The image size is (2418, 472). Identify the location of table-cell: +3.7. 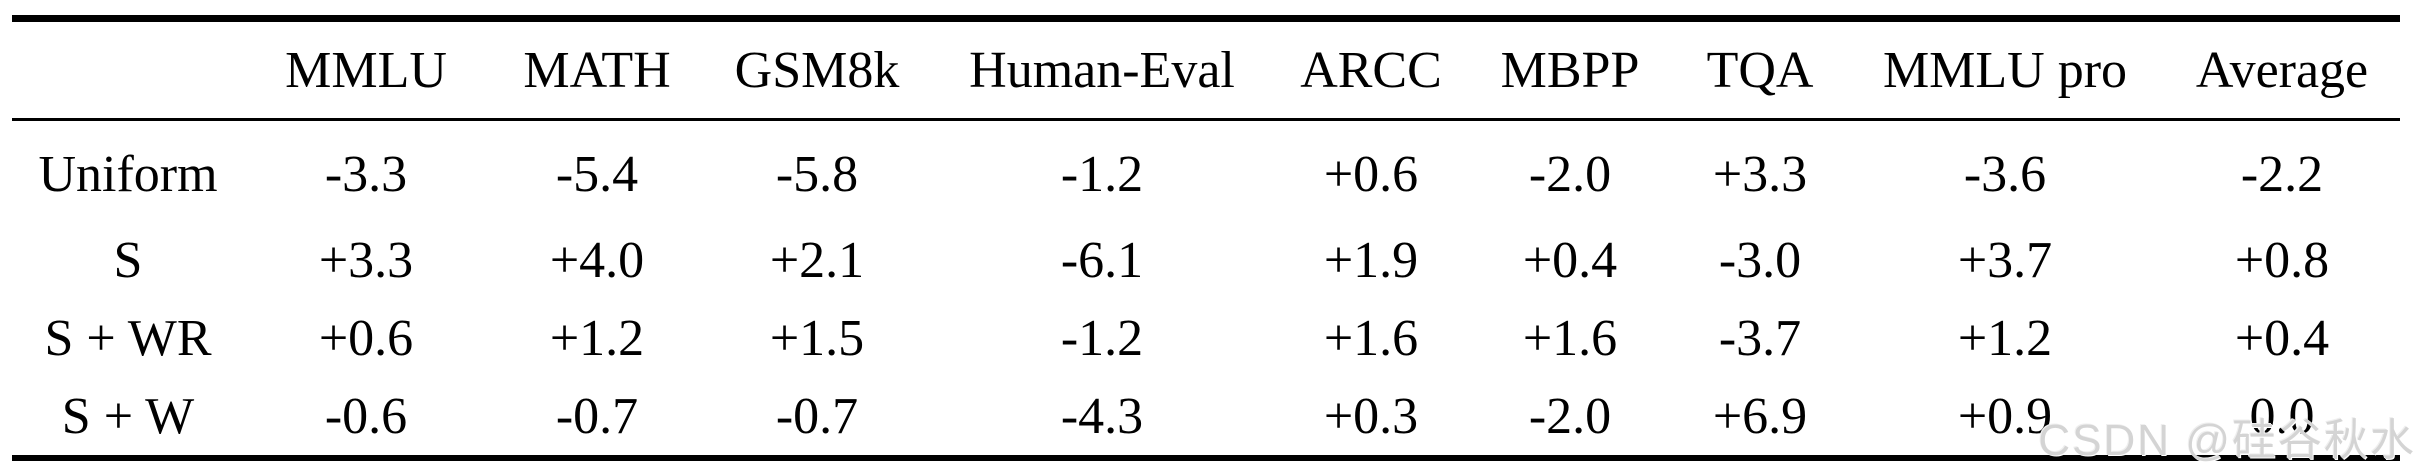
(2005, 260).